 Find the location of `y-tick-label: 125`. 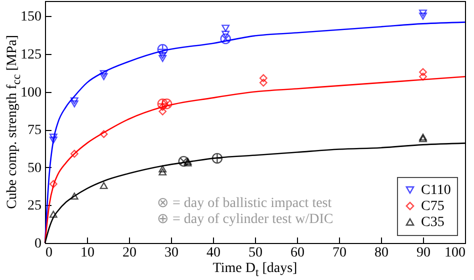

y-tick-label: 125 is located at coordinates (31, 54).